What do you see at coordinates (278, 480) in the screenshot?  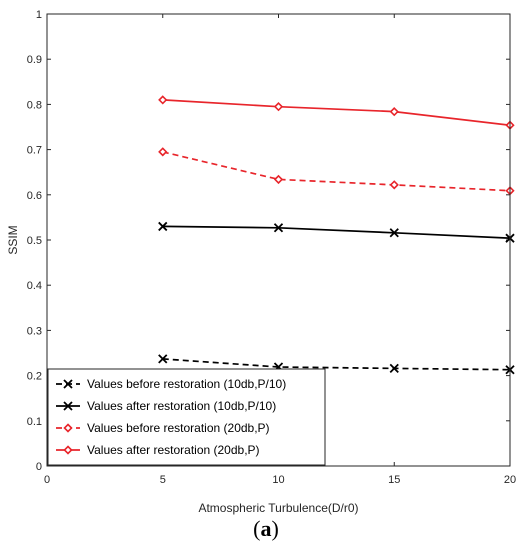 I see `x-tick-label: 10` at bounding box center [278, 480].